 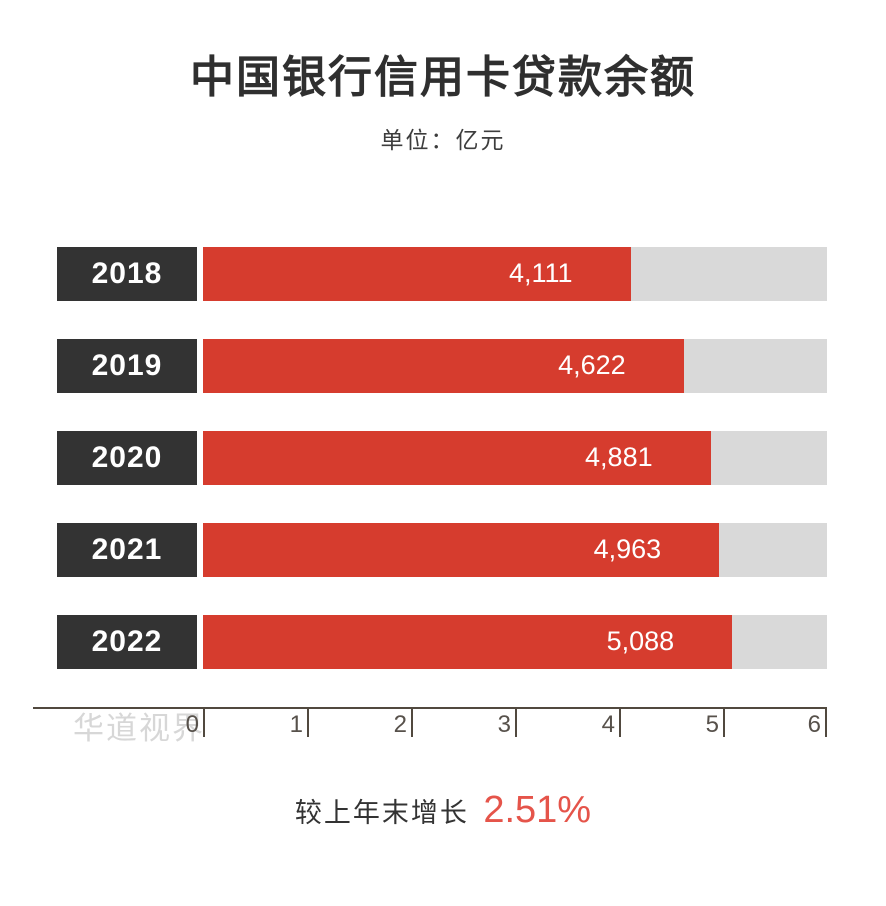 What do you see at coordinates (381, 812) in the screenshot?
I see `growth-label: 较上年末增长` at bounding box center [381, 812].